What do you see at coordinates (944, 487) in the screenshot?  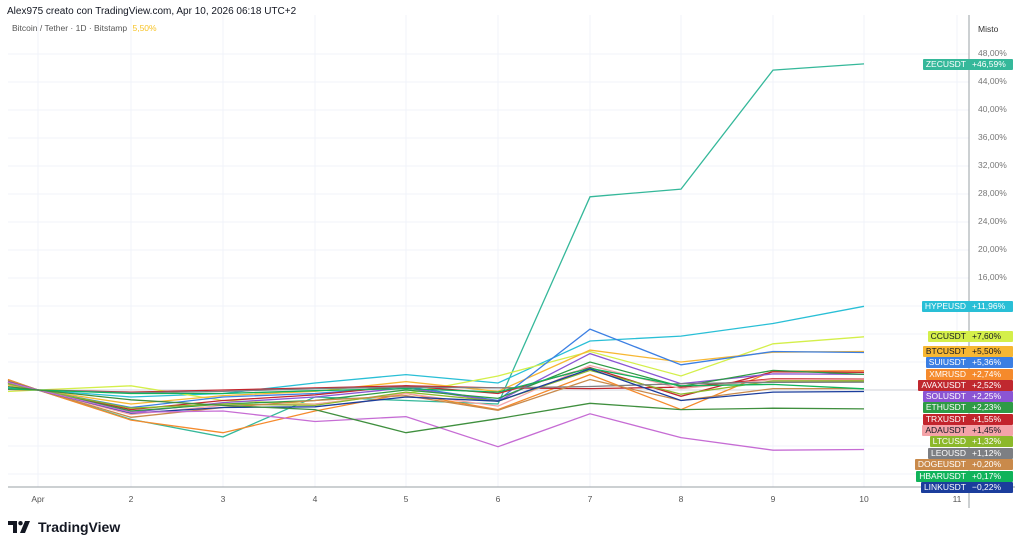 I see `tag-symbol: LINKUSDT` at bounding box center [944, 487].